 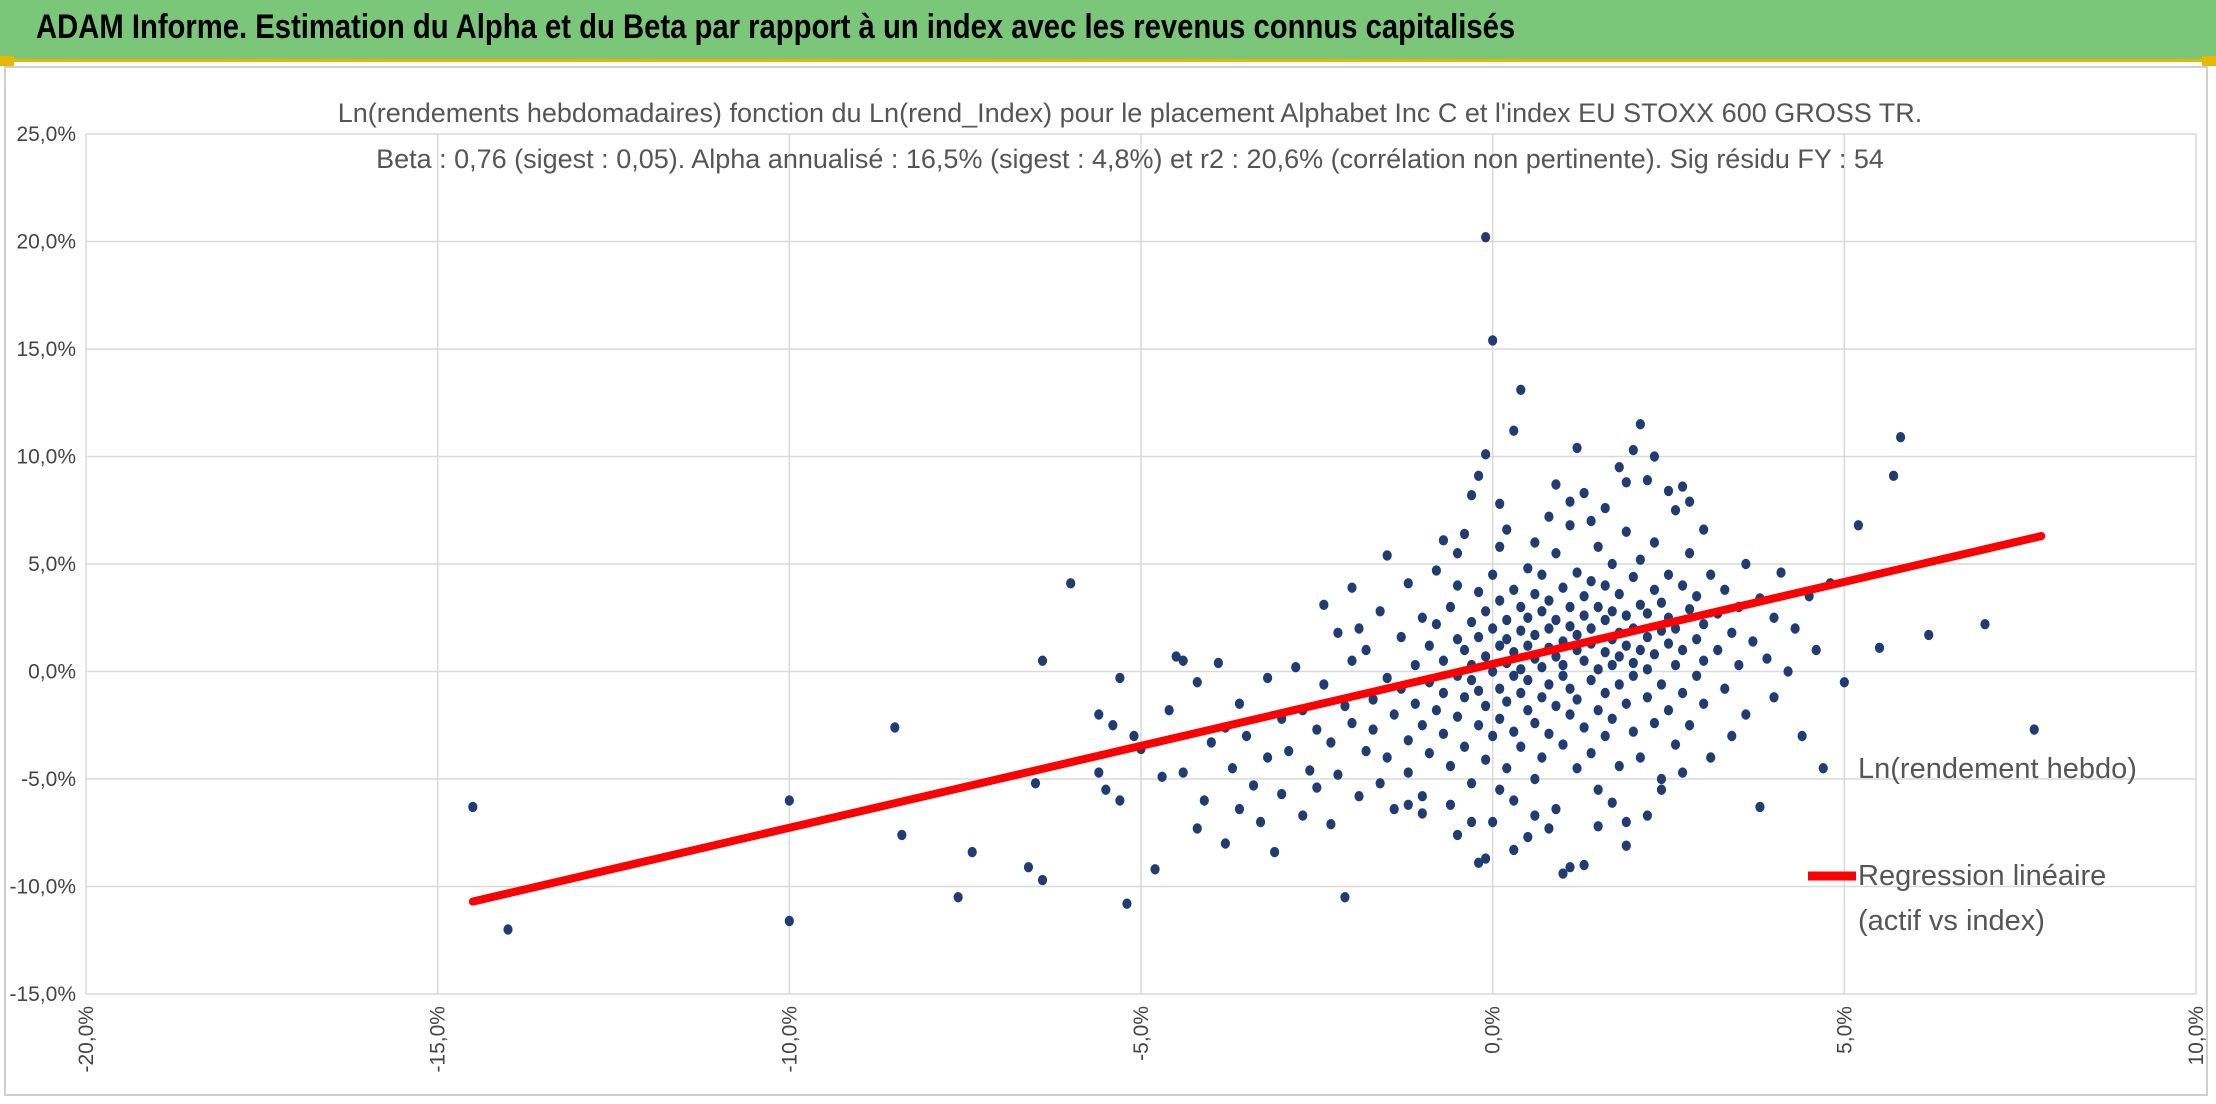 What do you see at coordinates (46, 349) in the screenshot?
I see `y-tick-label: 15,0%` at bounding box center [46, 349].